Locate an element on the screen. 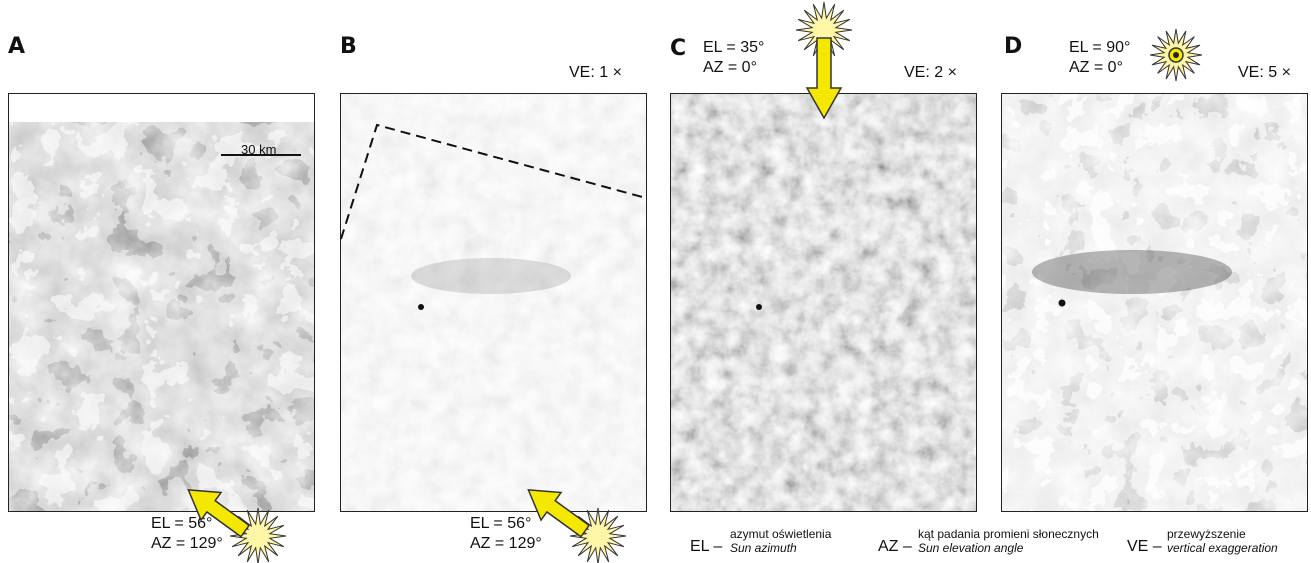 This screenshot has width=1311, height=563. dark-basin is located at coordinates (1132, 272).